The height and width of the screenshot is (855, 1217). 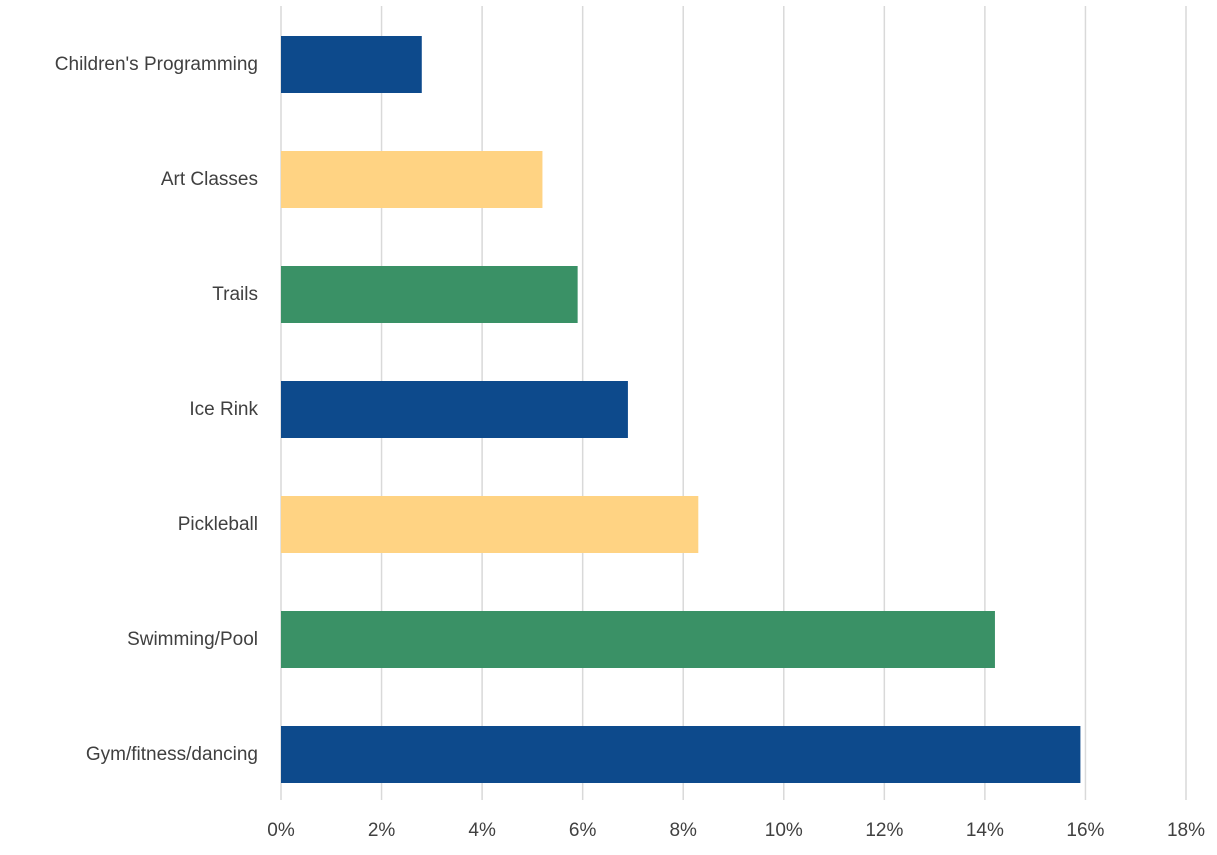 I want to click on category-label: Gym/fitness/dancing, so click(x=172, y=754).